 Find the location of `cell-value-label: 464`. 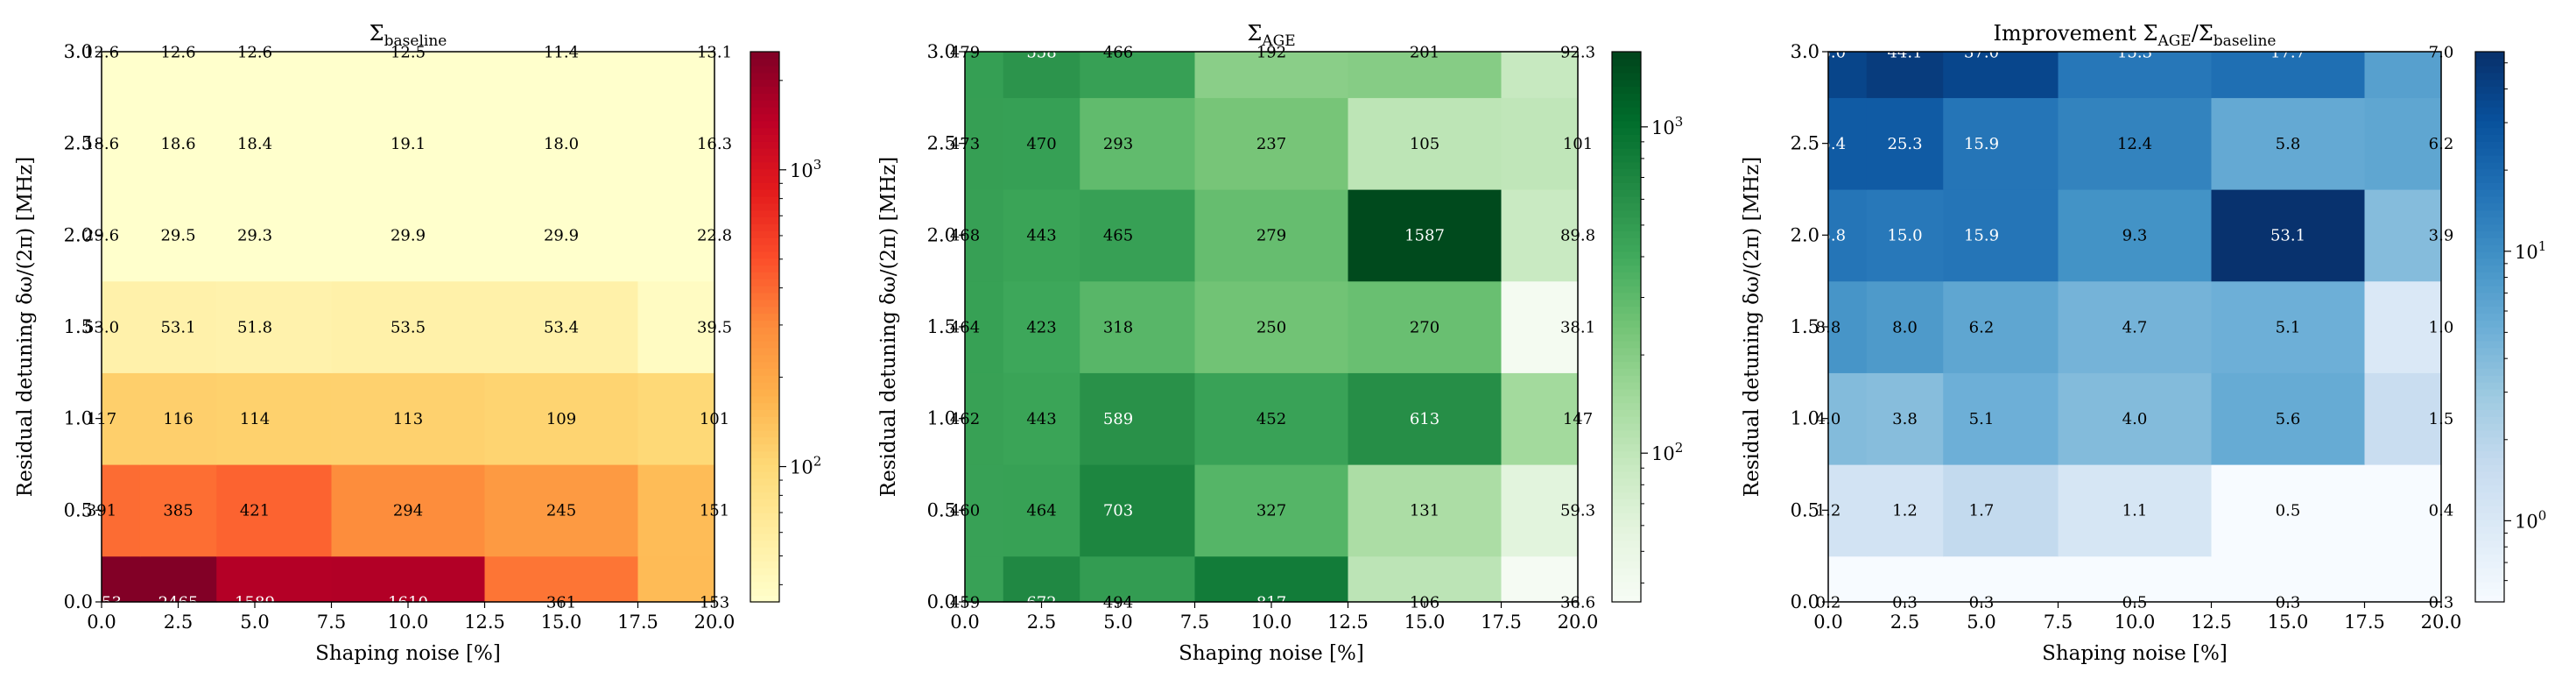

cell-value-label: 464 is located at coordinates (1041, 511).